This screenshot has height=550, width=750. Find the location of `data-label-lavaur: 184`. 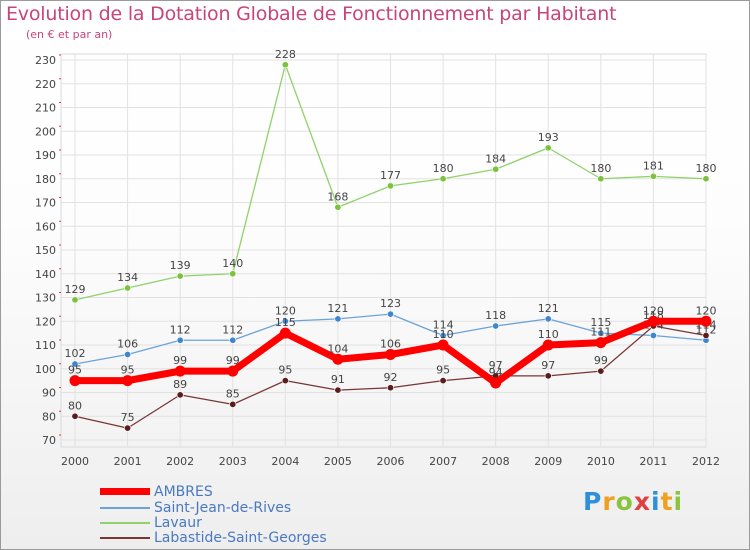

data-label-lavaur: 184 is located at coordinates (495, 158).